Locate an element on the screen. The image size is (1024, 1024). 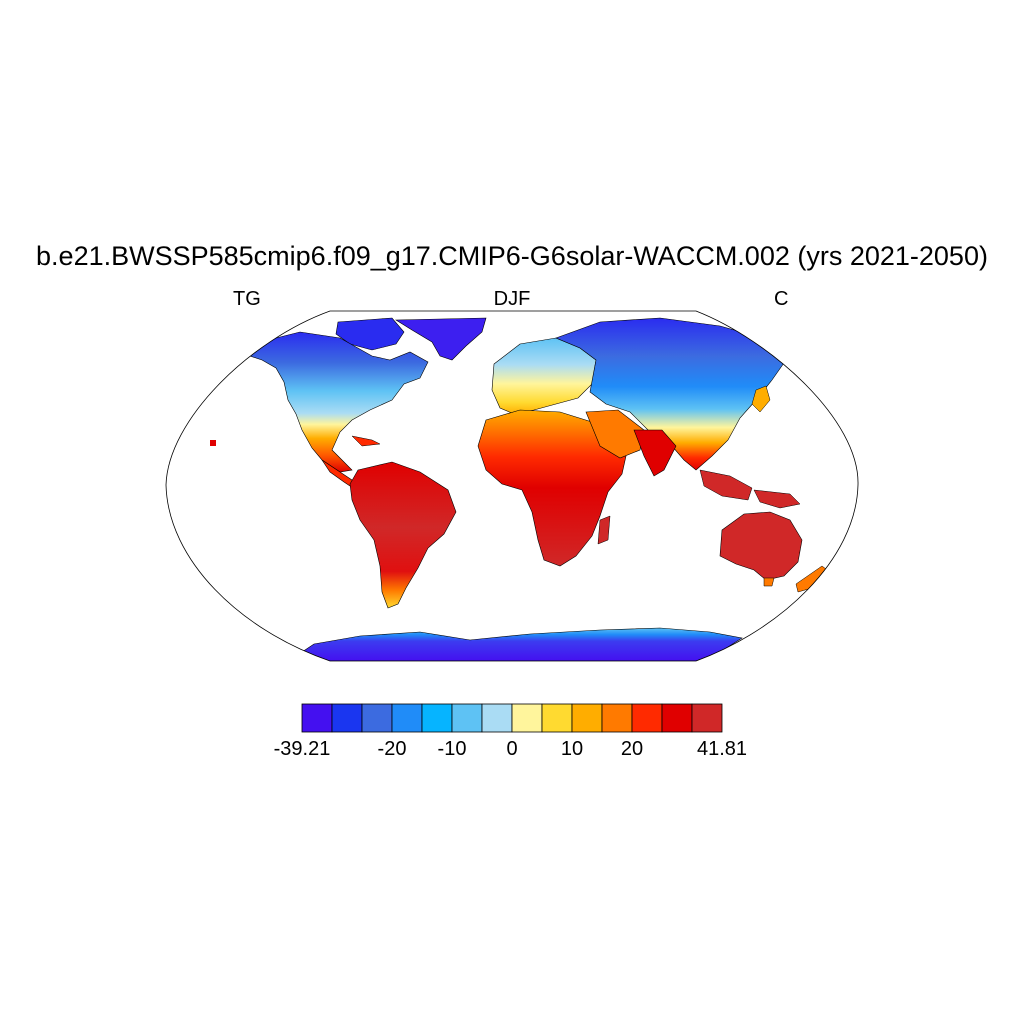
colorbar-tick-label: 20 is located at coordinates (632, 749).